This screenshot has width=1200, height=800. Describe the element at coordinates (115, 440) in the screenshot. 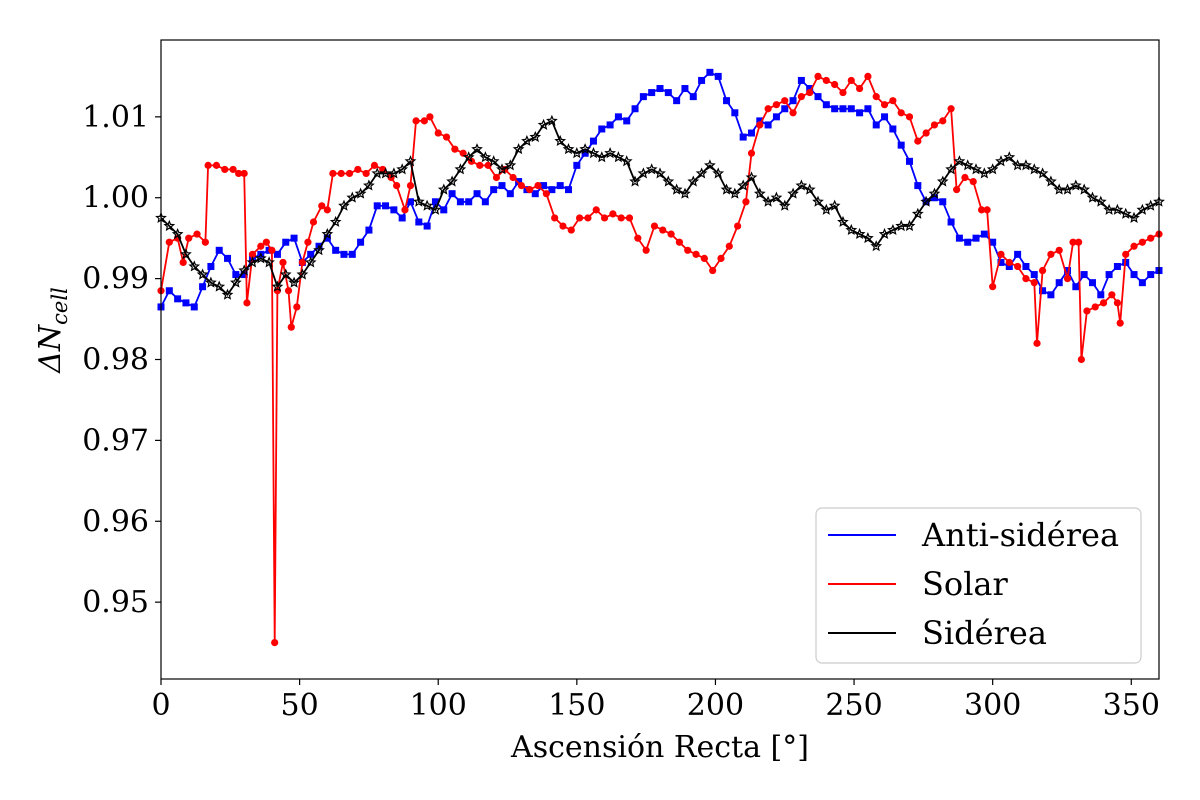

I see `y-tick-label: 0.97` at that location.